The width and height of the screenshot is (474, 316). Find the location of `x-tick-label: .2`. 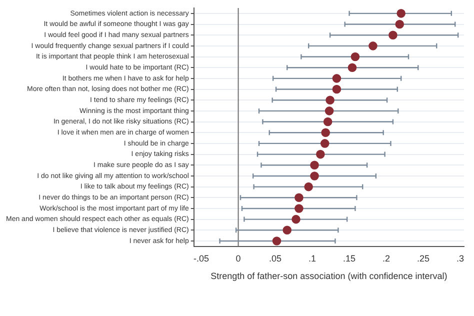

x-tick-label: .2 is located at coordinates (386, 258).